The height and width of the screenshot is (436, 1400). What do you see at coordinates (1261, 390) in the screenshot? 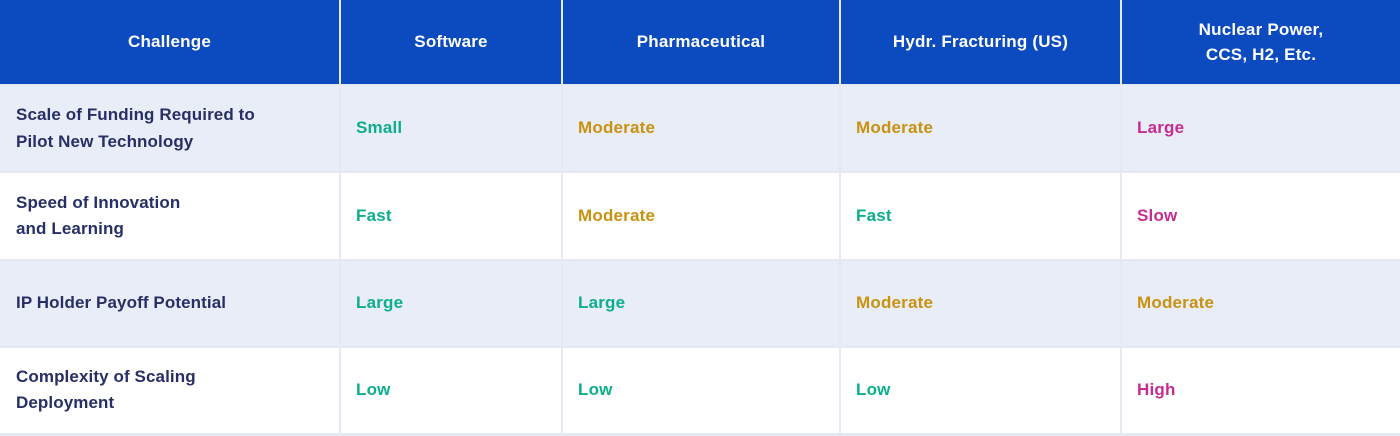
I see `rating-complexity-nuclear-power: High` at bounding box center [1261, 390].